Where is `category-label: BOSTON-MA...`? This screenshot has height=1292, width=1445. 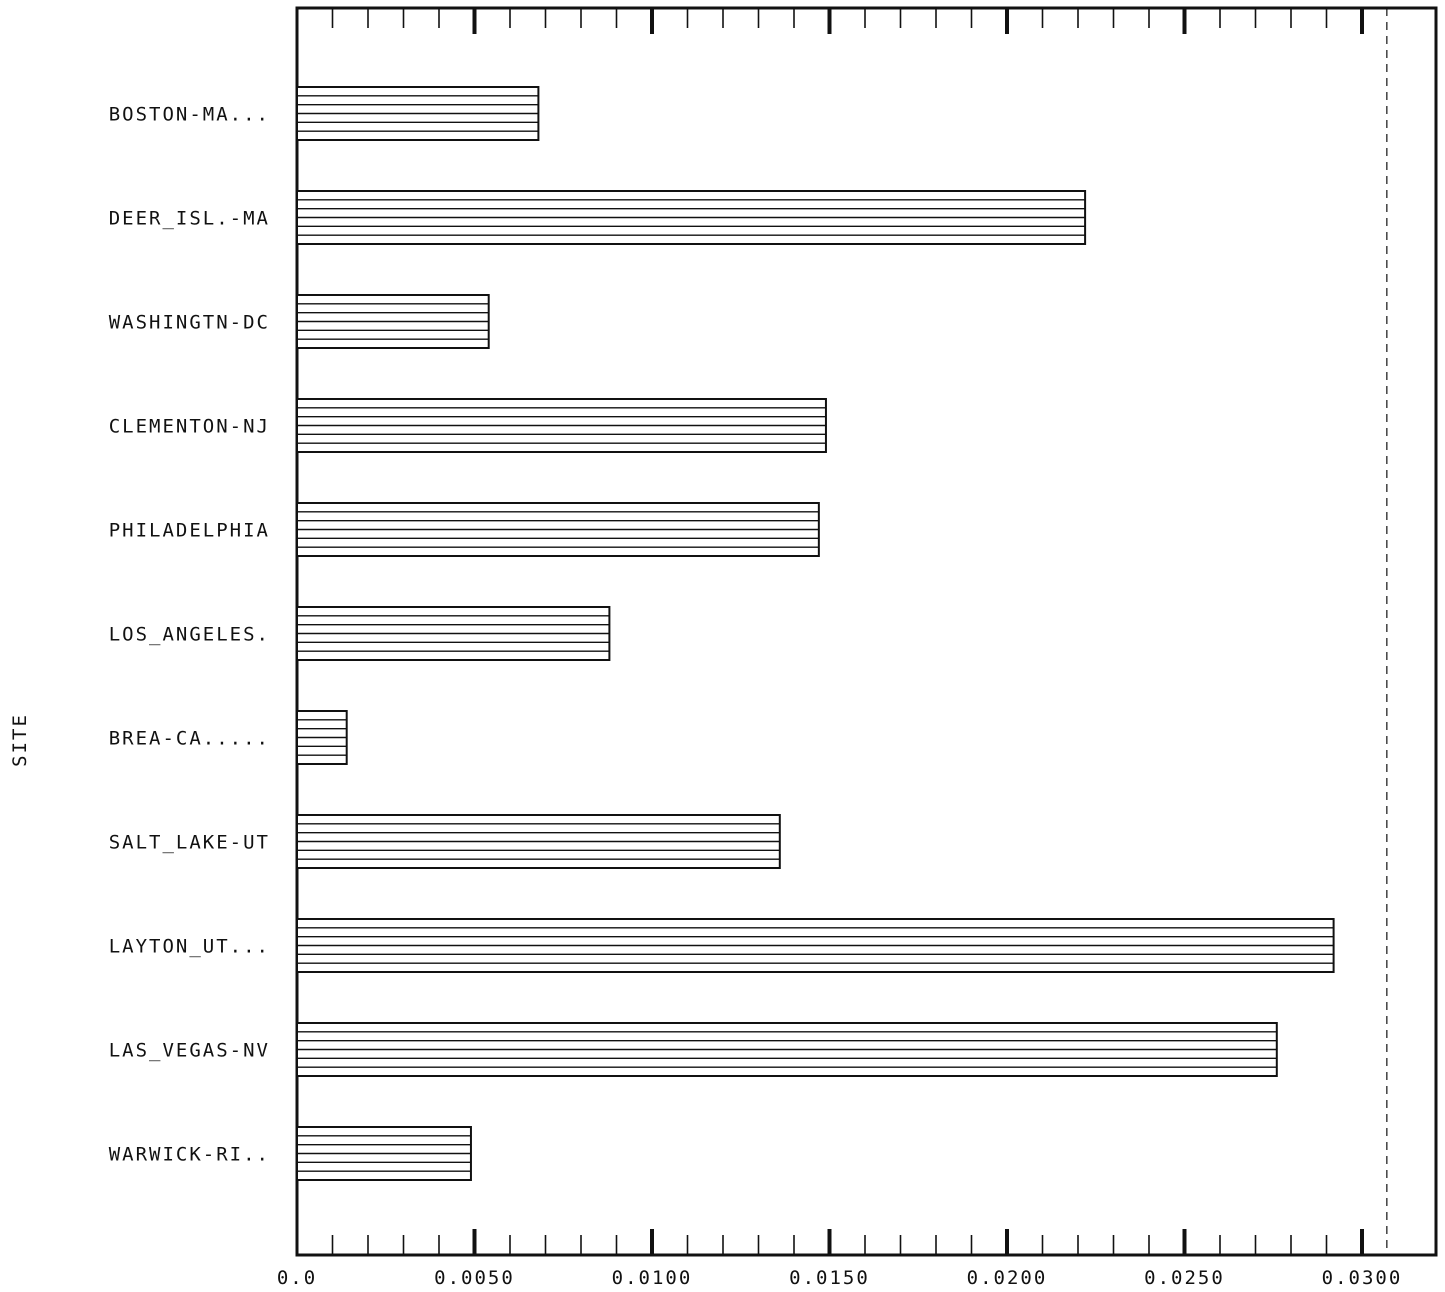
category-label: BOSTON-MA... is located at coordinates (189, 115).